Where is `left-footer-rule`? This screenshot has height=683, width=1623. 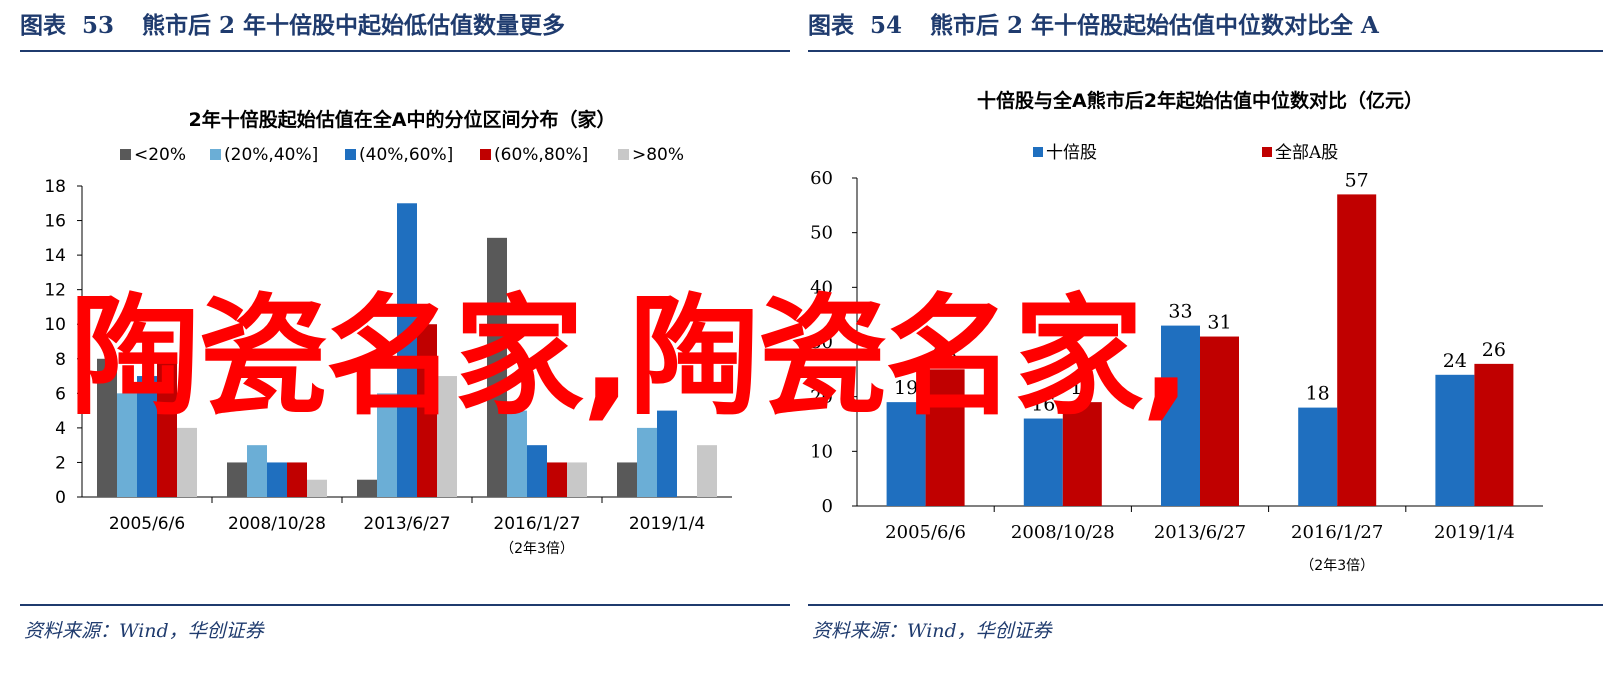
left-footer-rule is located at coordinates (405, 605).